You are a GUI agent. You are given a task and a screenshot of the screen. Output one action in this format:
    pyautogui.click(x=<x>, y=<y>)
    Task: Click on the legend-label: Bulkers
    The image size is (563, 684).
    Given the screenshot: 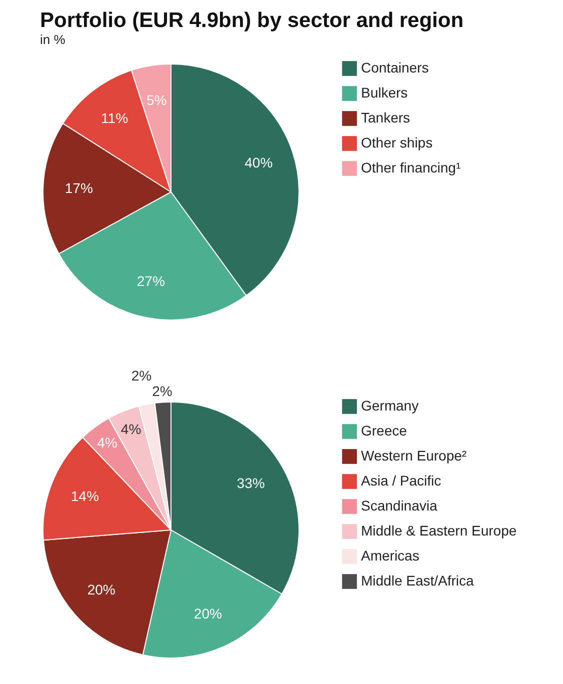 What is the action you would take?
    pyautogui.click(x=384, y=92)
    